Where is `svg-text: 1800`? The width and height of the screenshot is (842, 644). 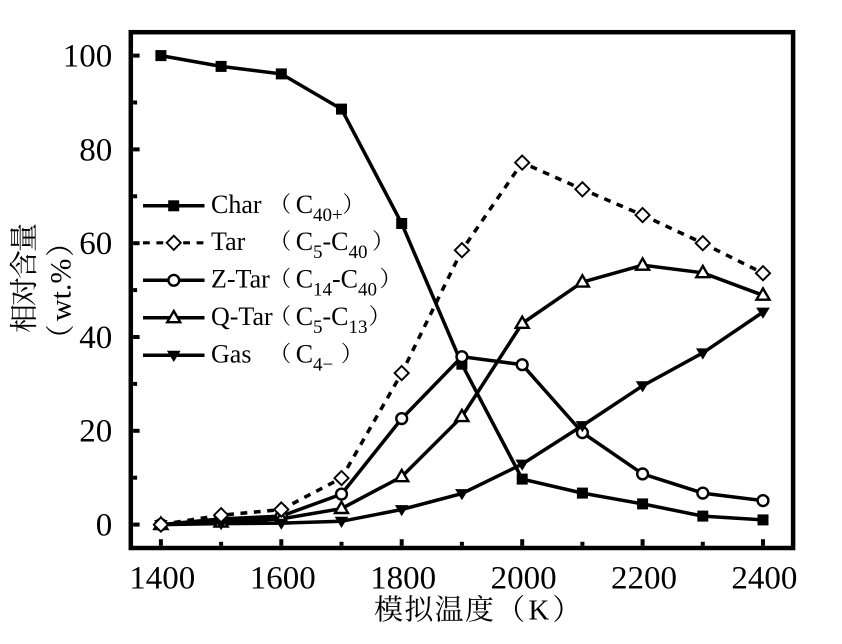 svg-text: 1800 is located at coordinates (403, 579).